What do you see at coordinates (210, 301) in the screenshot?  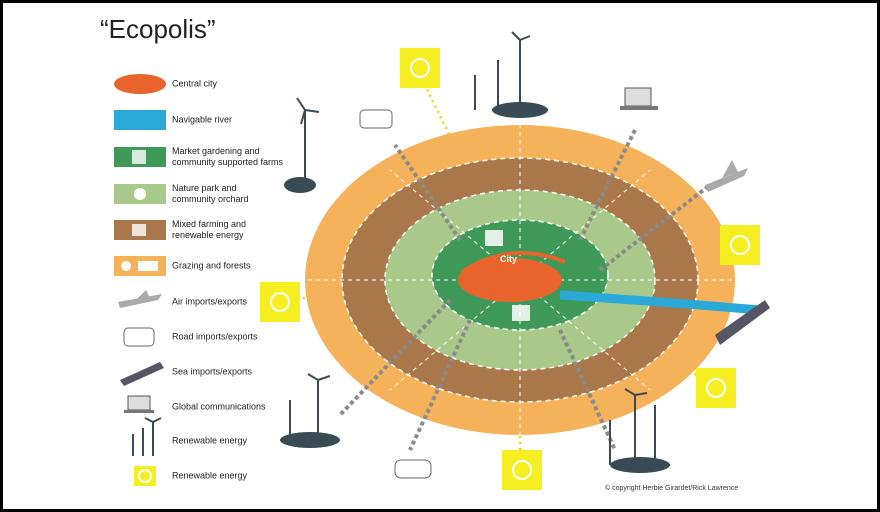 I see `legend-label: Air imports/exports` at bounding box center [210, 301].